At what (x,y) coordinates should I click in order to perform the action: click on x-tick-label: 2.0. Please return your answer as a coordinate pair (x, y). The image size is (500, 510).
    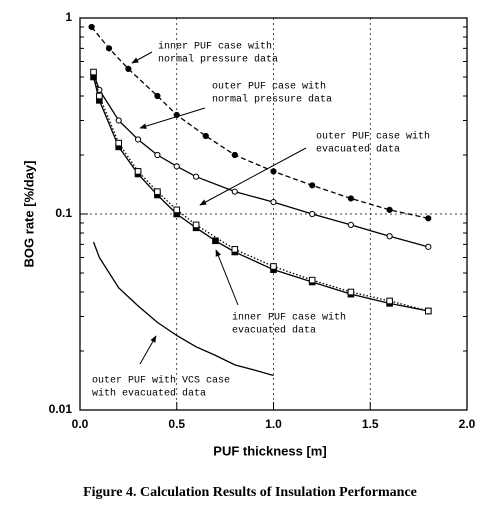
    Looking at the image, I should click on (467, 424).